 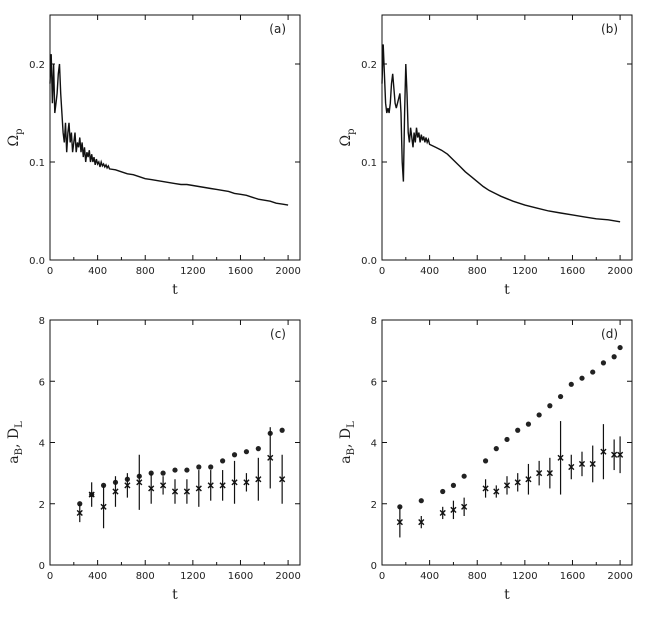 What do you see at coordinates (609, 29) in the screenshot?
I see `panel-label: (b)` at bounding box center [609, 29].